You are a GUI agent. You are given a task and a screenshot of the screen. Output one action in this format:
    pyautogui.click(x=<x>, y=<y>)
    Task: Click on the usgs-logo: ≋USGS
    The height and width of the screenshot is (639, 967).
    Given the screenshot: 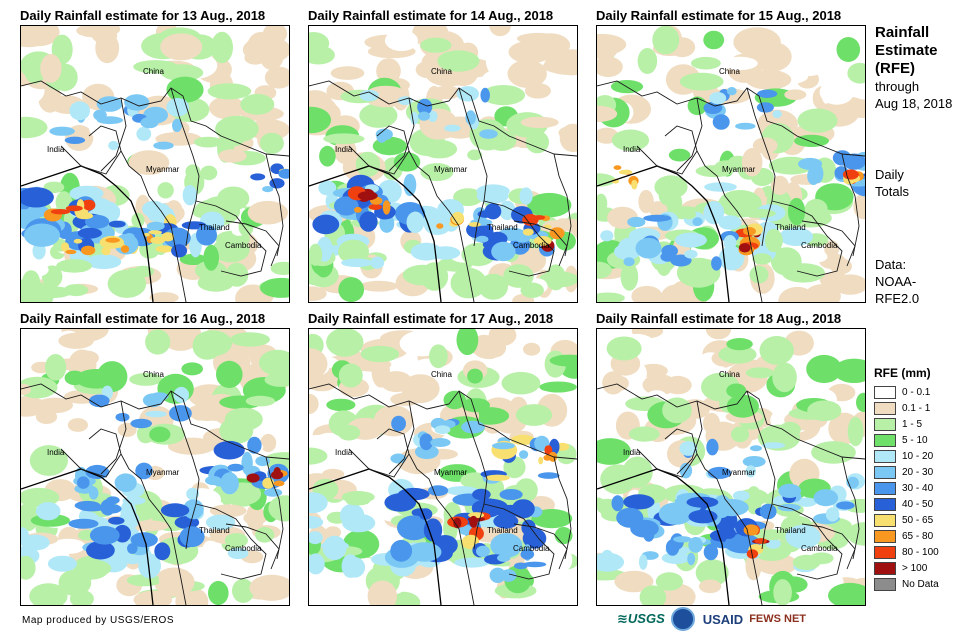 What is the action you would take?
    pyautogui.click(x=641, y=618)
    